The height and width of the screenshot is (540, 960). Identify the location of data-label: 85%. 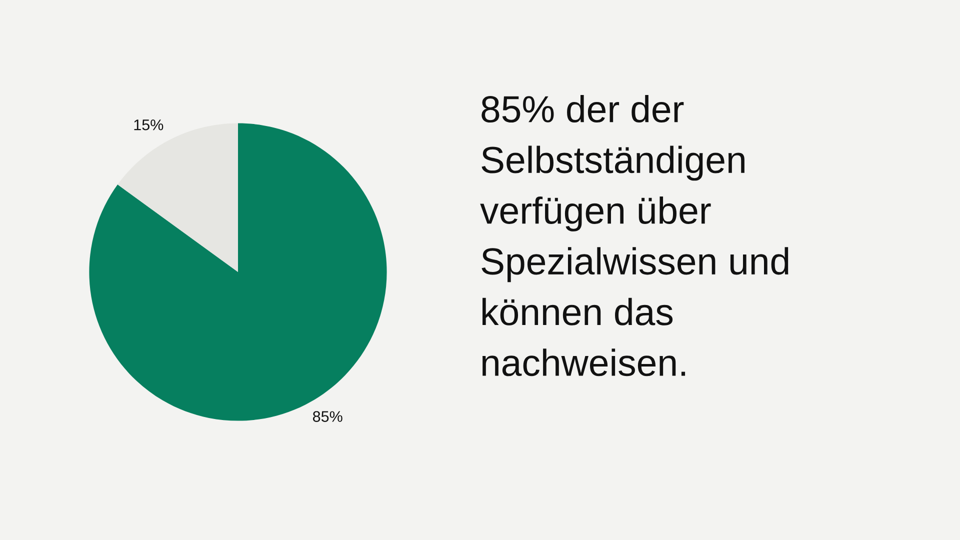
(327, 416).